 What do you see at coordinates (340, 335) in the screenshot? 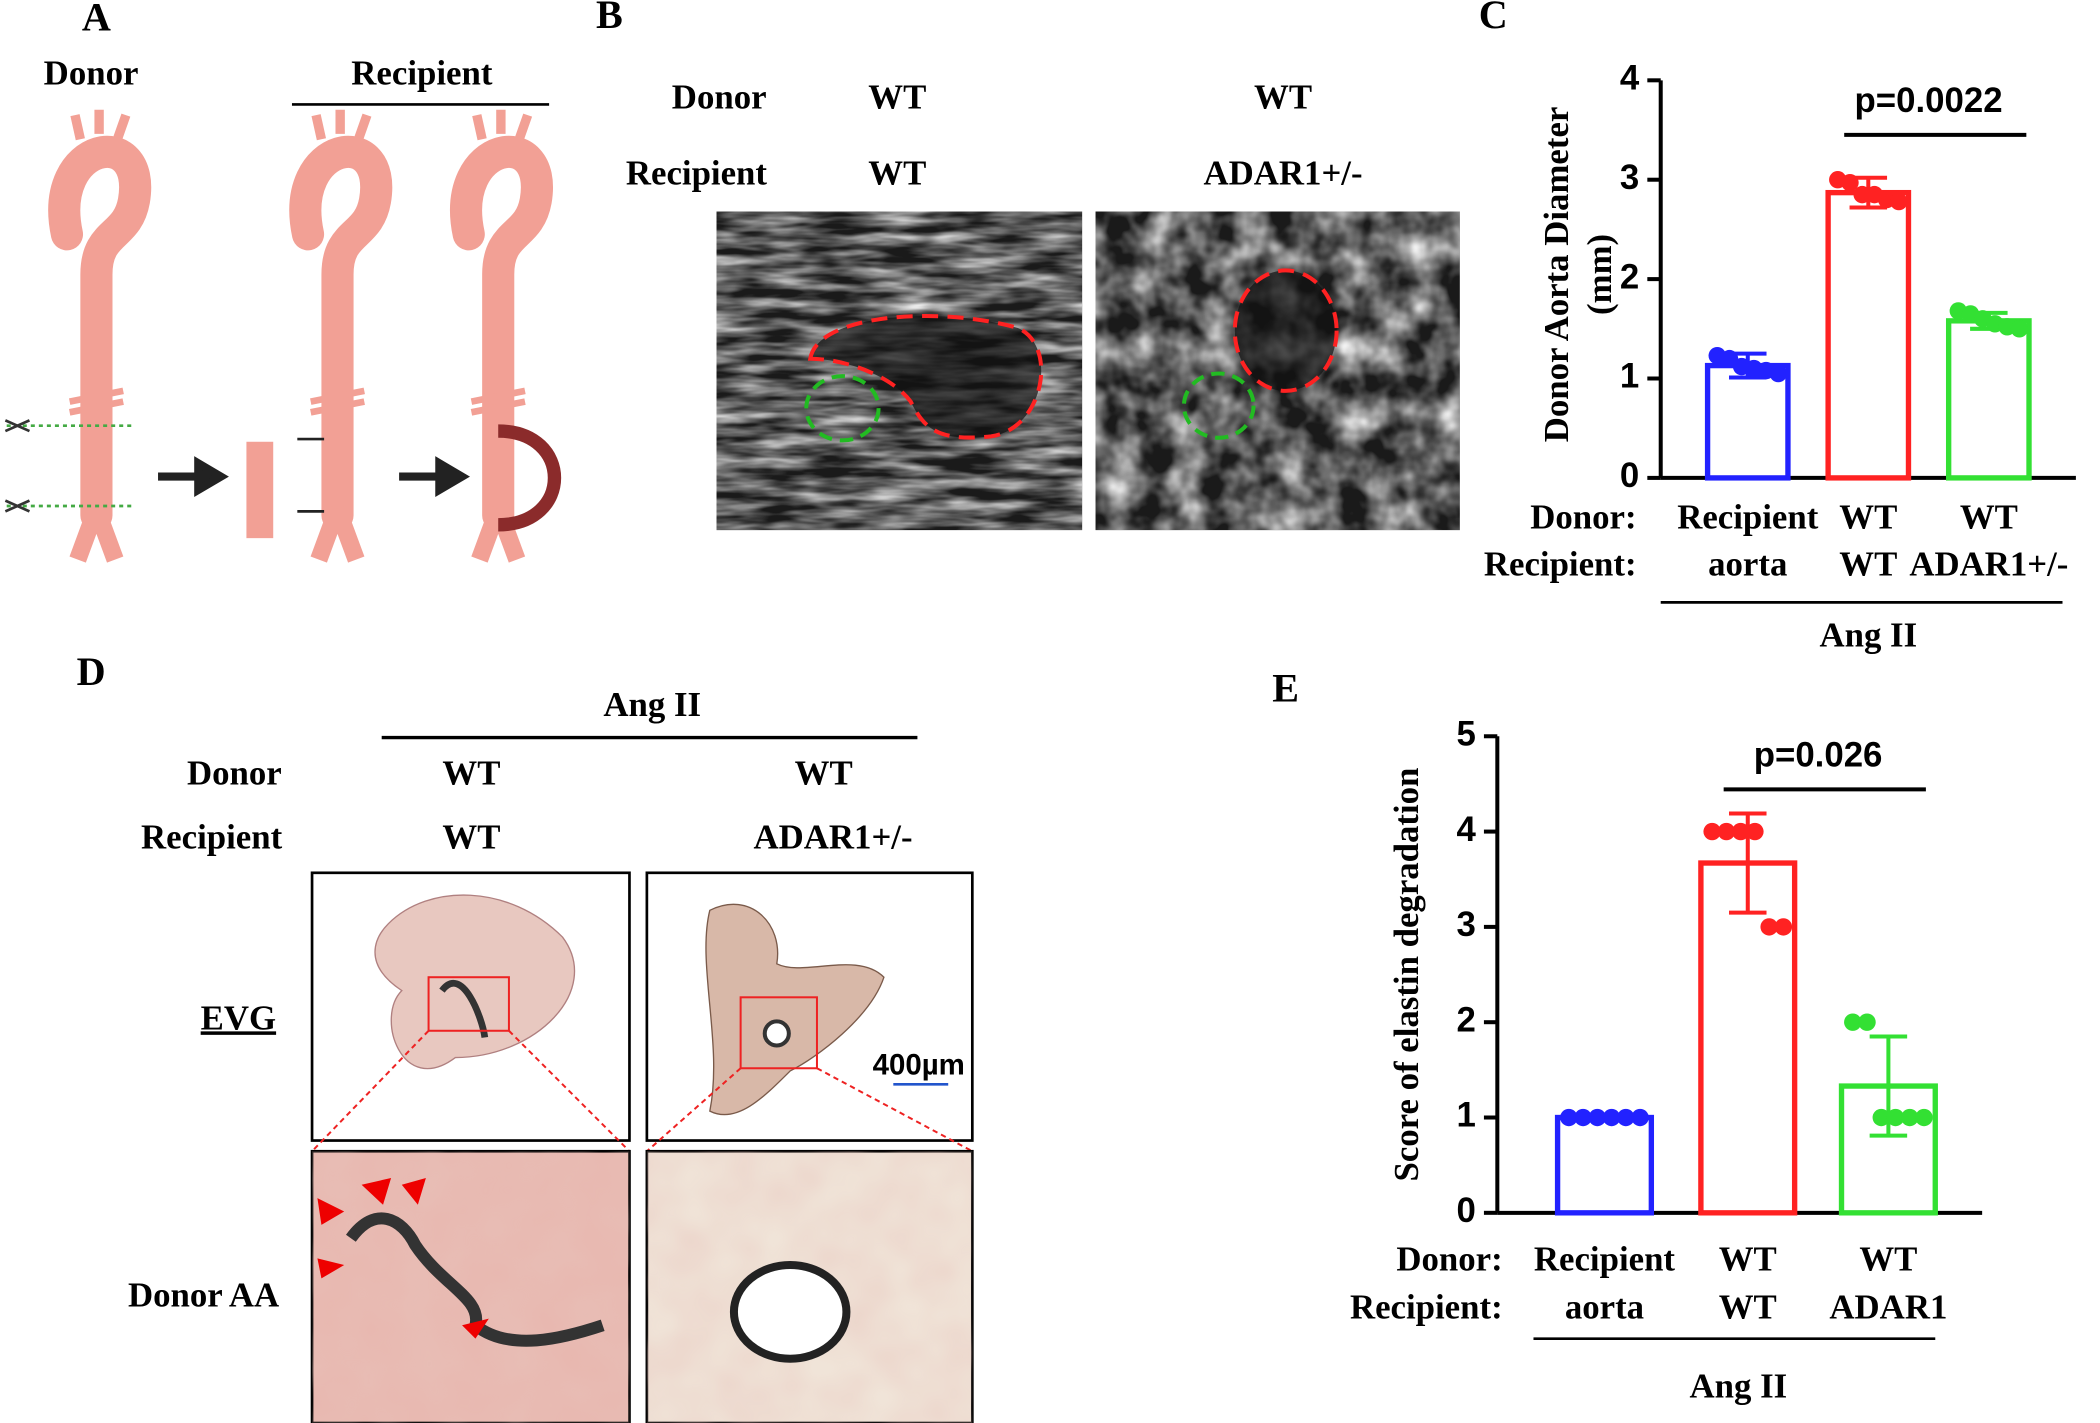
I see `recipient-aorta` at bounding box center [340, 335].